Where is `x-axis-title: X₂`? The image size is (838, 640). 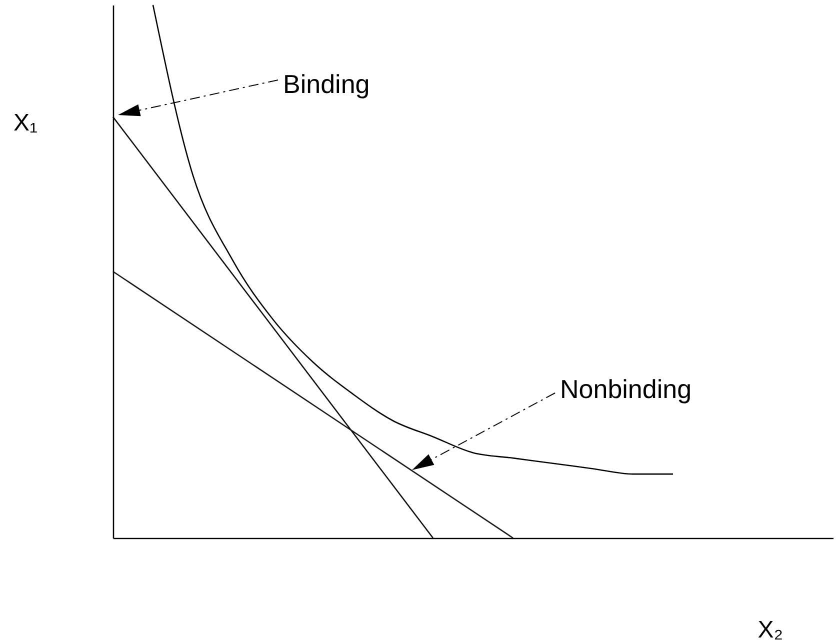 x-axis-title: X₂ is located at coordinates (771, 628).